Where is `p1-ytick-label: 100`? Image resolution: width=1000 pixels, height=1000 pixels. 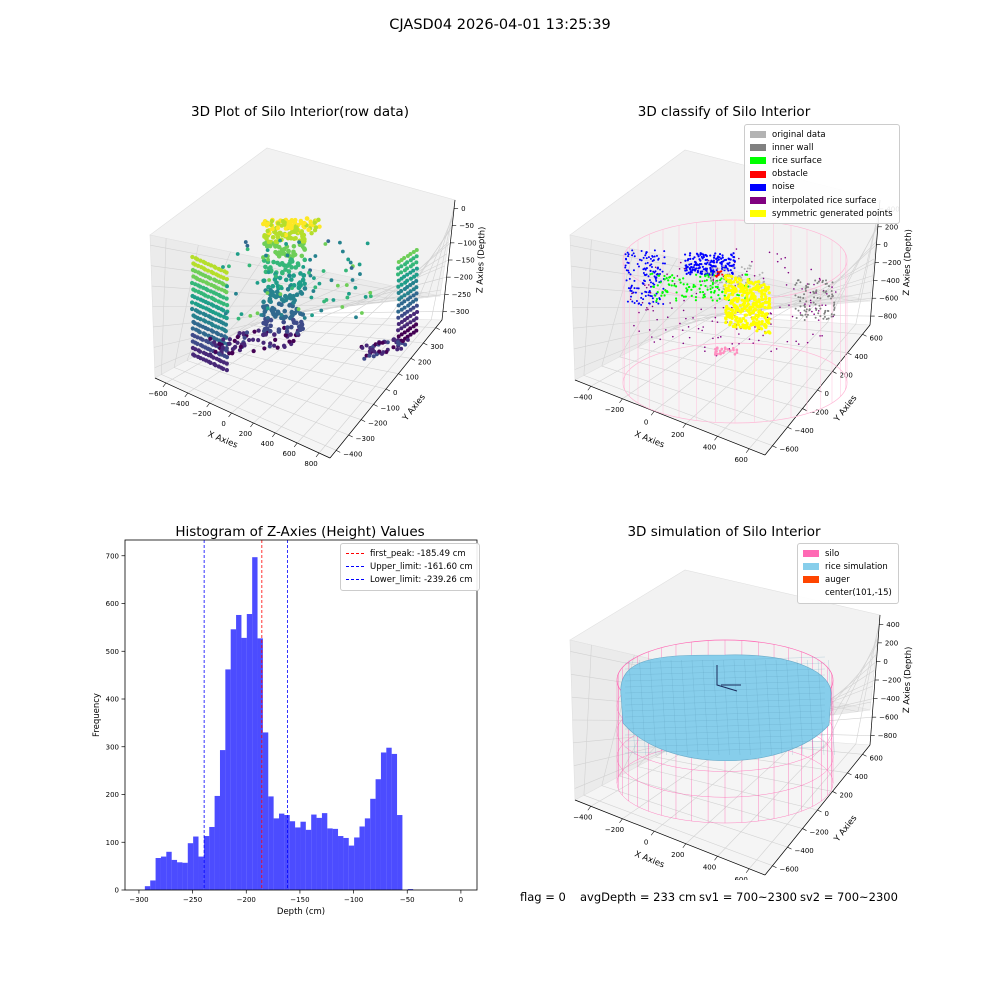
p1-ytick-label: 100 is located at coordinates (411, 378).